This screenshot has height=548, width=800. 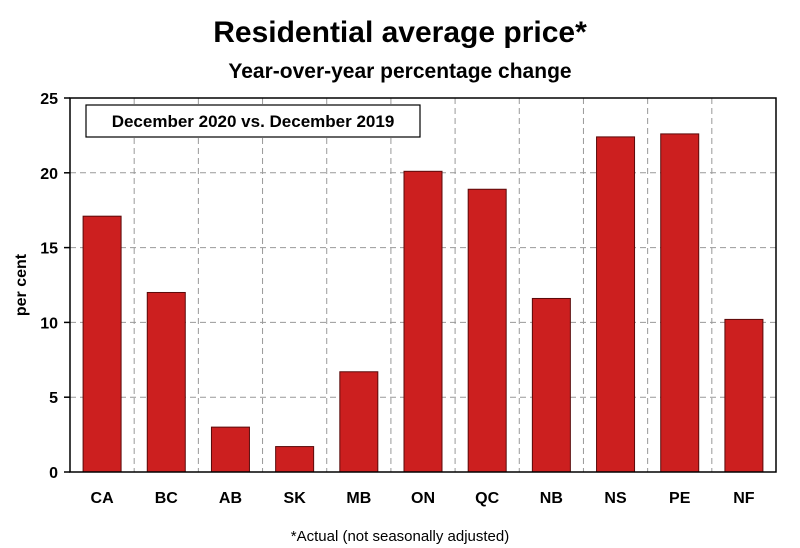 I want to click on x-tick-label-on: ON, so click(x=423, y=498).